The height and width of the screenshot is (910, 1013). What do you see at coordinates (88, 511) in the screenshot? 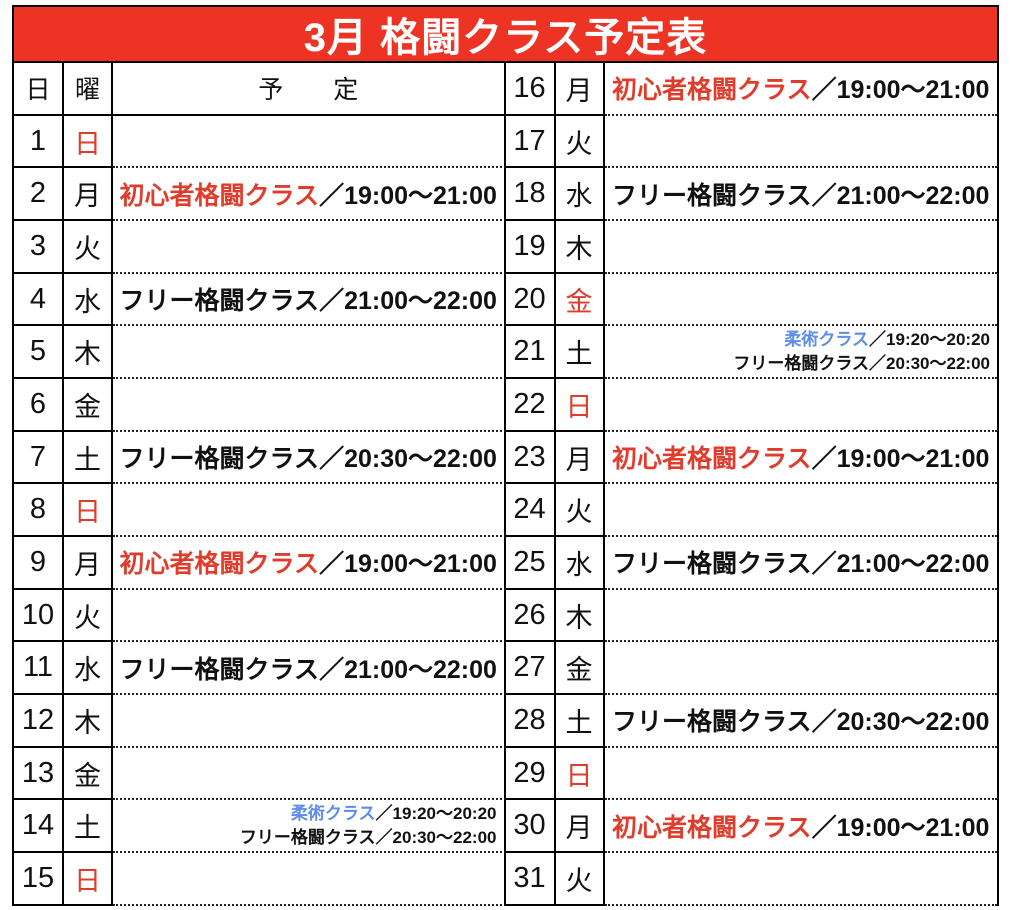
I see `weekday-cell-8: 日` at bounding box center [88, 511].